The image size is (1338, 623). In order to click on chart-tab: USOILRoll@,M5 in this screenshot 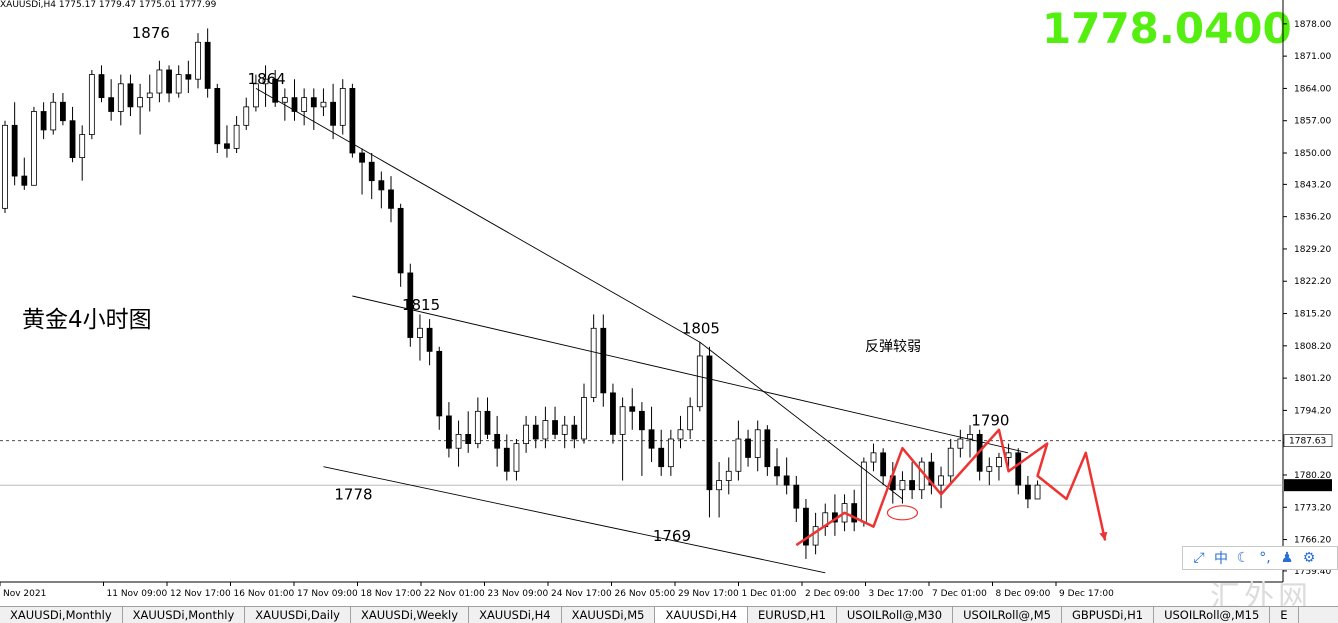, I will do `click(1007, 615)`.